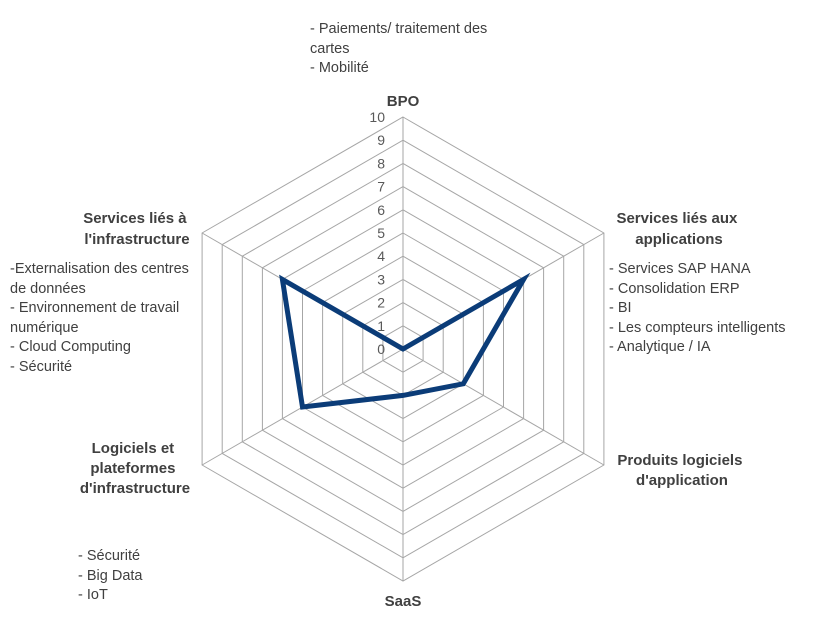  I want to click on axis-label-app-products-line1: Produits logiciels, so click(679, 460).